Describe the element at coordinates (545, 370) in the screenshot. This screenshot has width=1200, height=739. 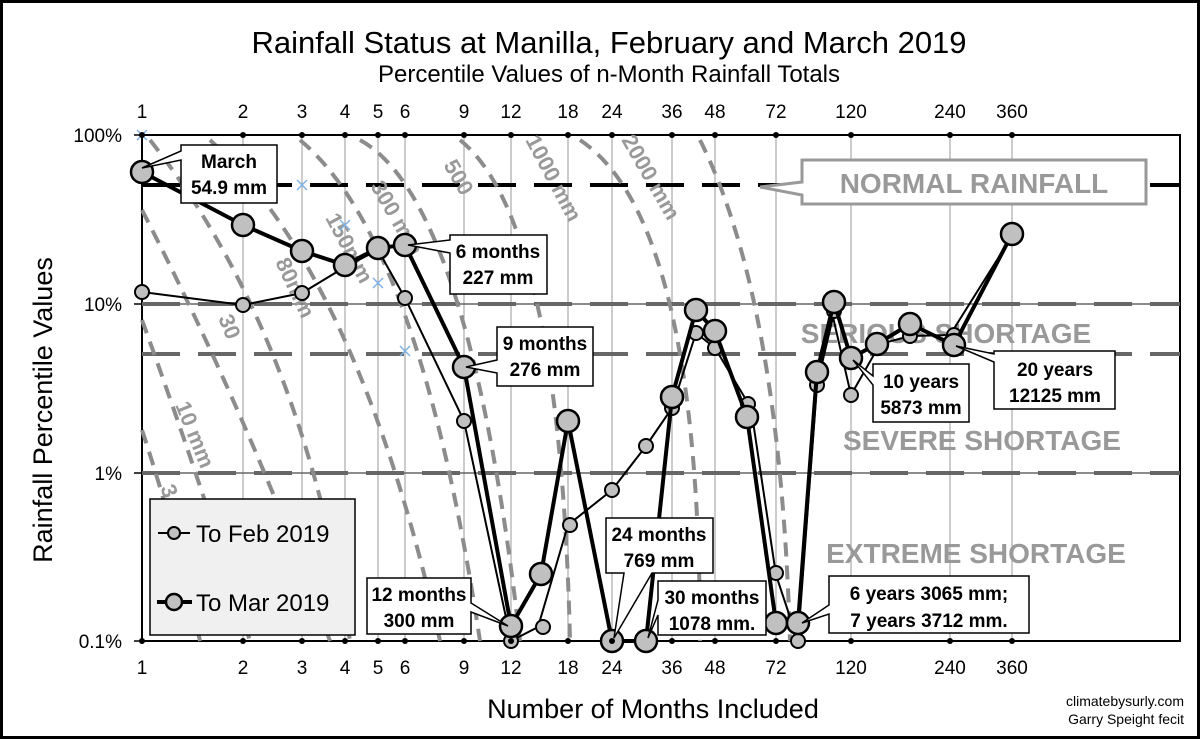
I see `svg-text: 276 mm` at that location.